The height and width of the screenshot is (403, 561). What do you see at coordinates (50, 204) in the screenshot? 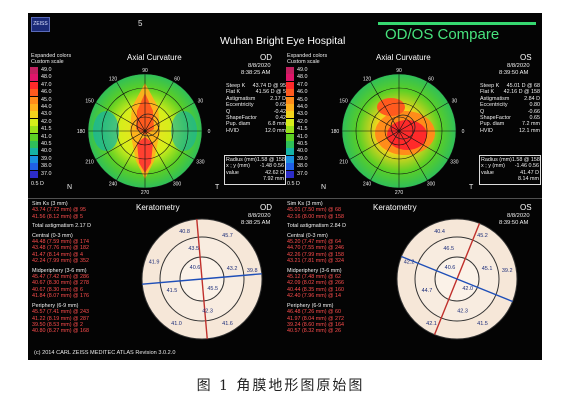
I see `kerato-line: Sim Ks (3 mm)` at bounding box center [50, 204].